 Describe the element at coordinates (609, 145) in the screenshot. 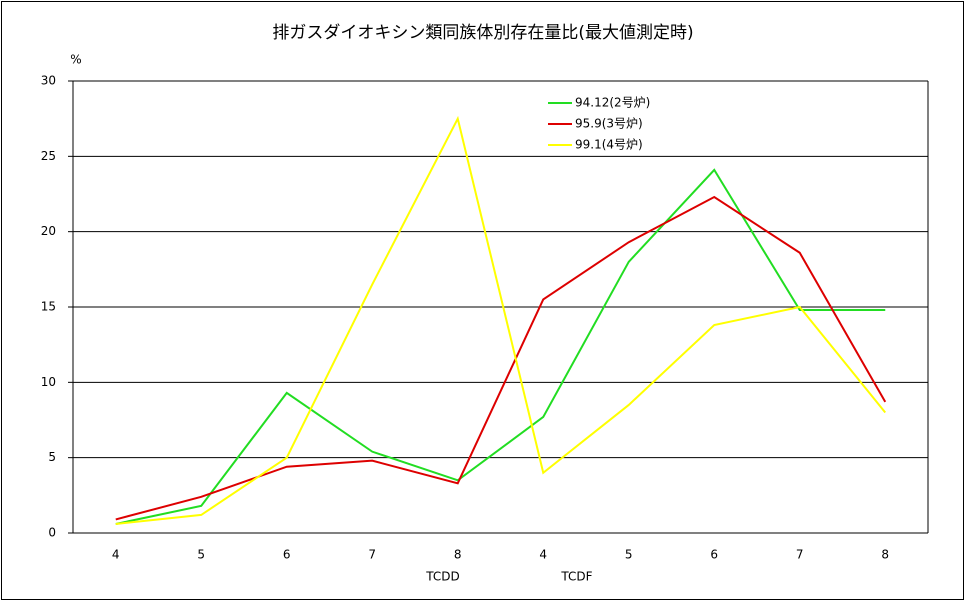

I see `legend-label: 99.1(4号炉)` at that location.